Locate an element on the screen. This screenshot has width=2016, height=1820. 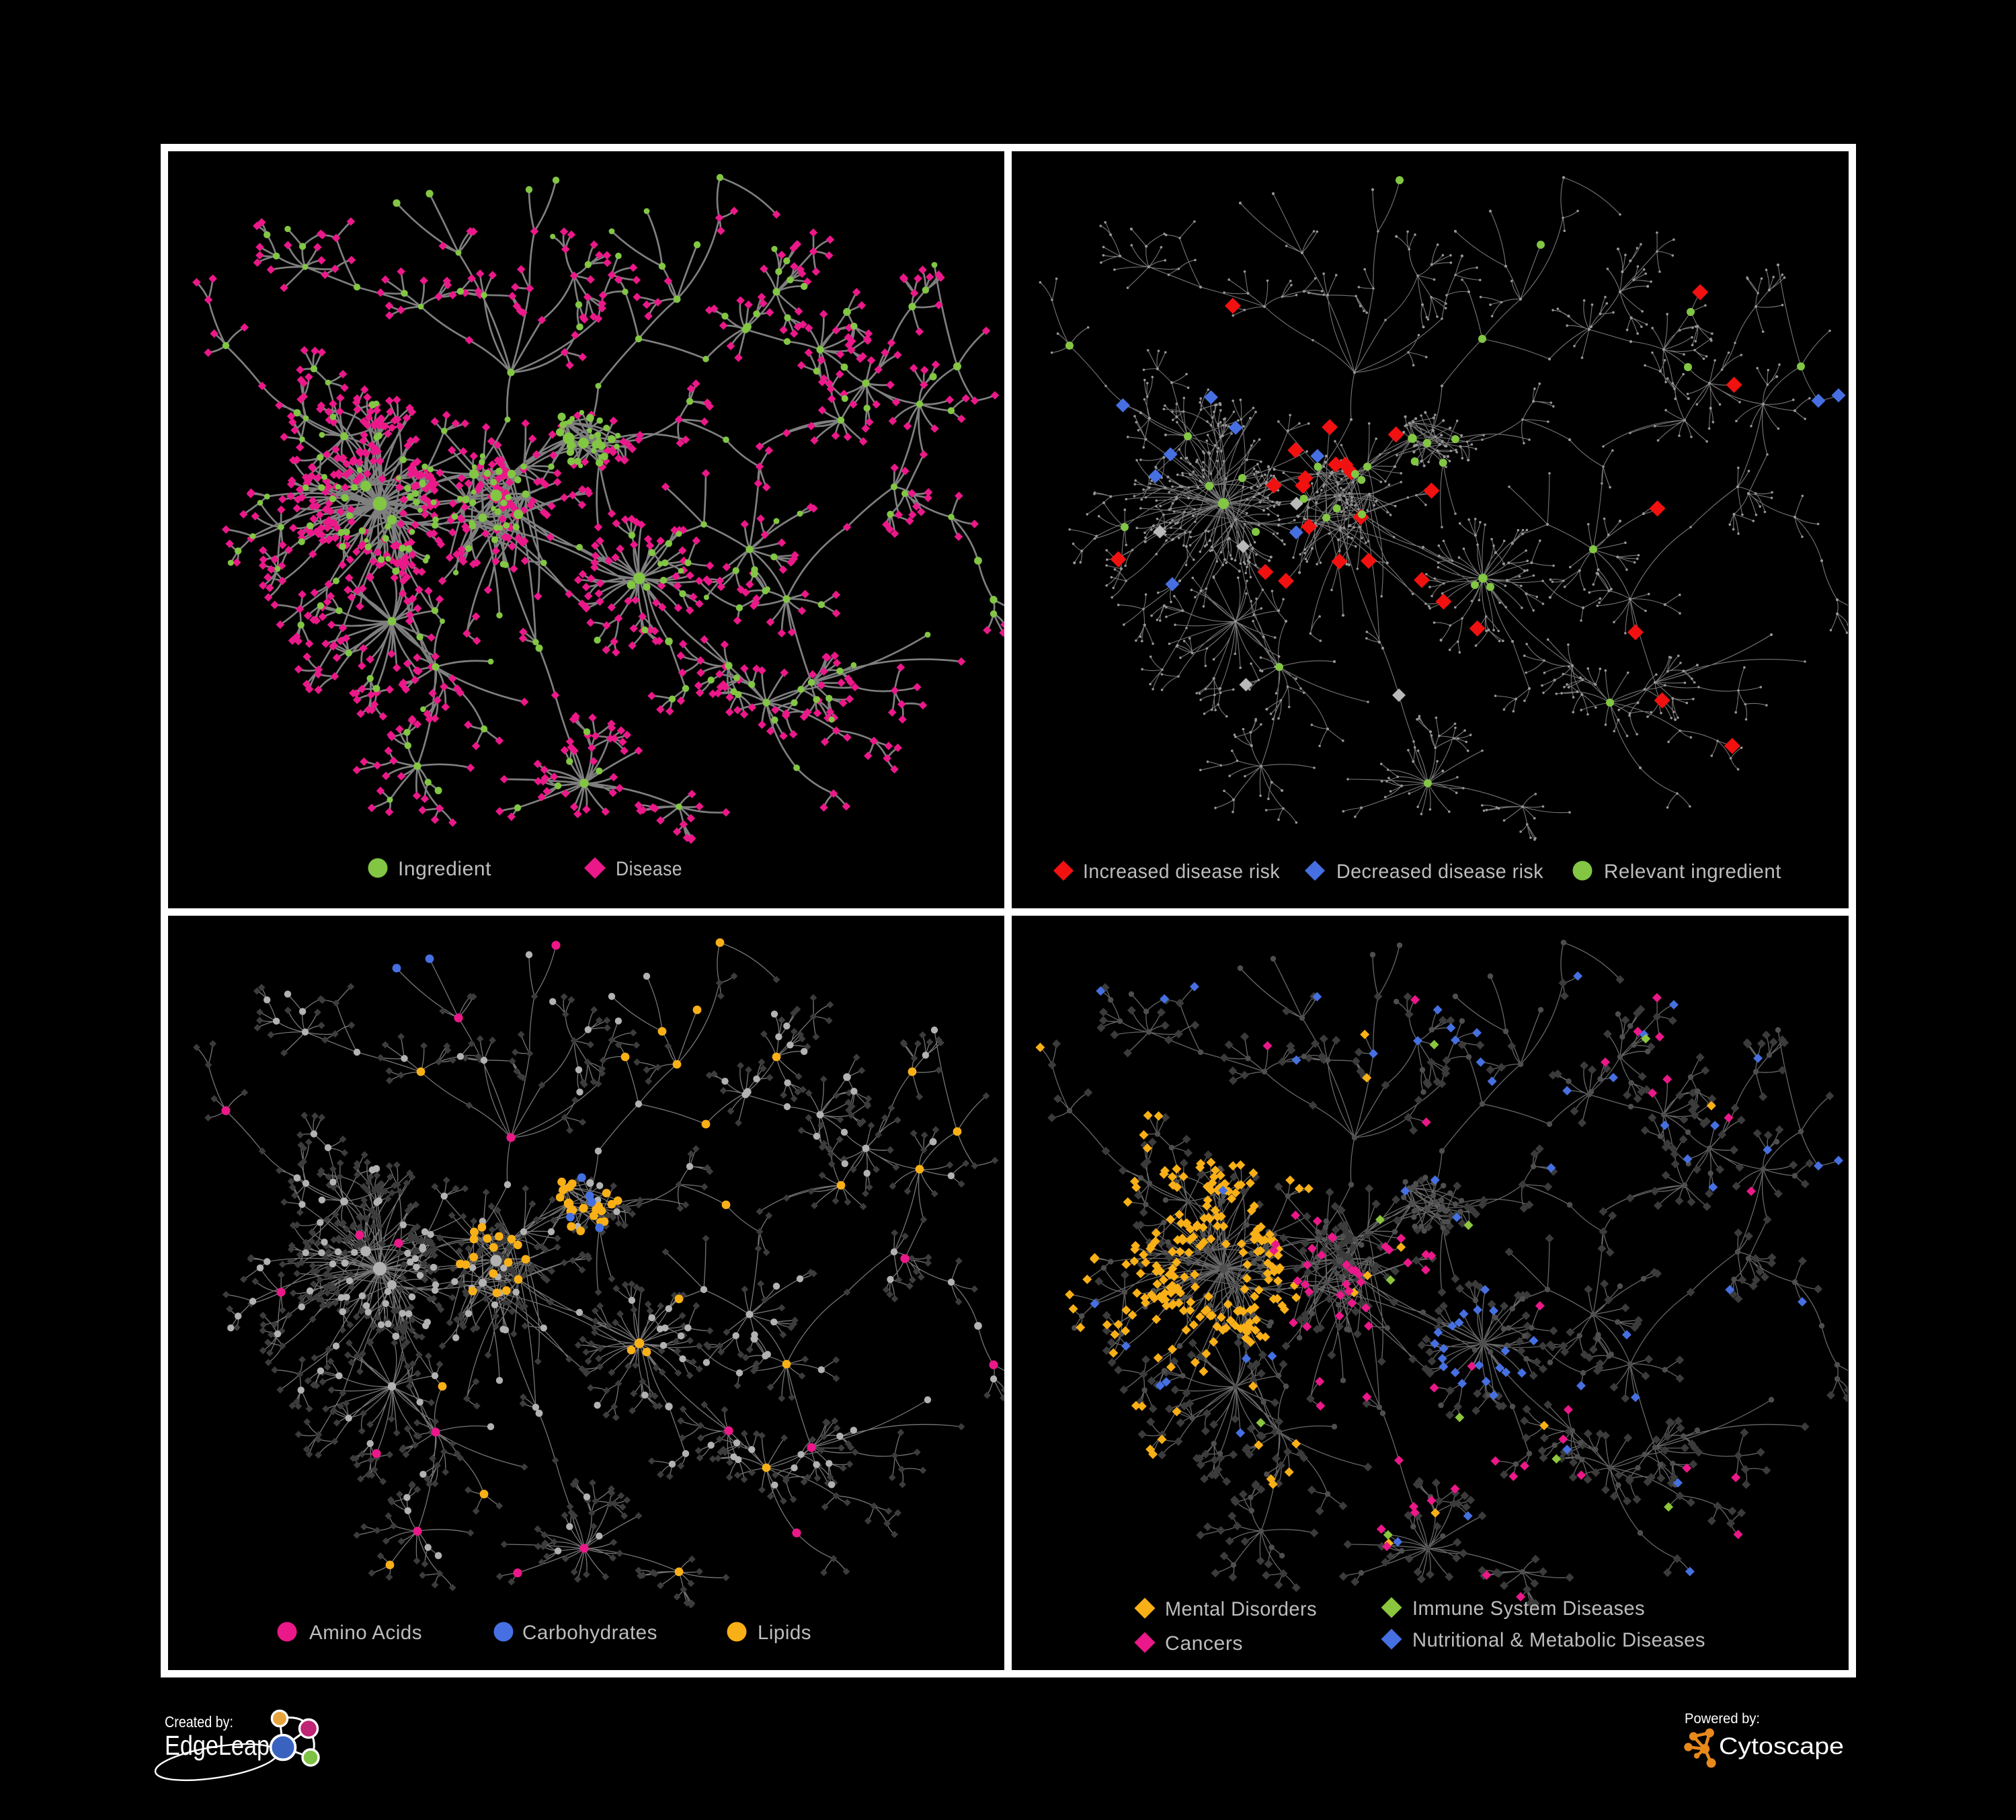
svg-text: Carbohydrates is located at coordinates (589, 1633).